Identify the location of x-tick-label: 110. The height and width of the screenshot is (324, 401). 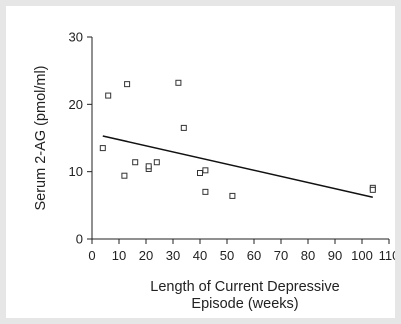
(387, 255).